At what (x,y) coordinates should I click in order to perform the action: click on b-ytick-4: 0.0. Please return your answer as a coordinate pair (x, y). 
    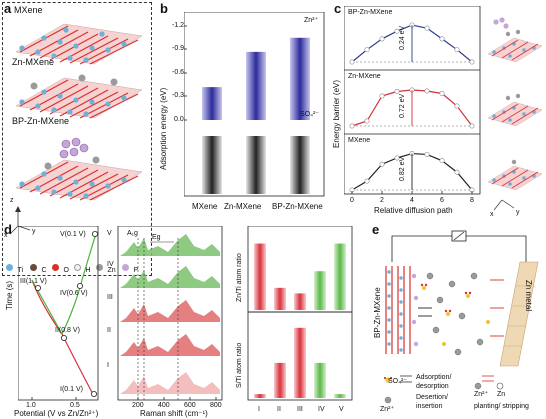
    Looking at the image, I should click on (179, 119).